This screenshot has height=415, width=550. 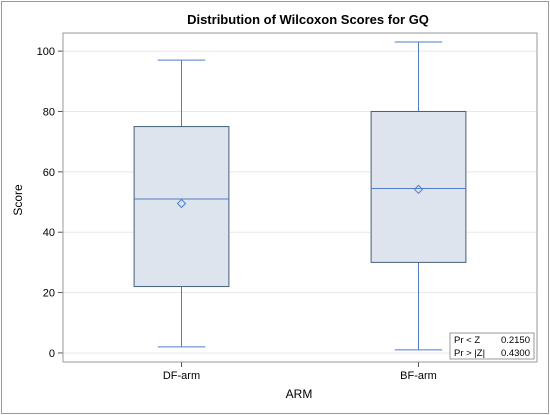 I want to click on y-tick-label: 80, so click(x=49, y=112).